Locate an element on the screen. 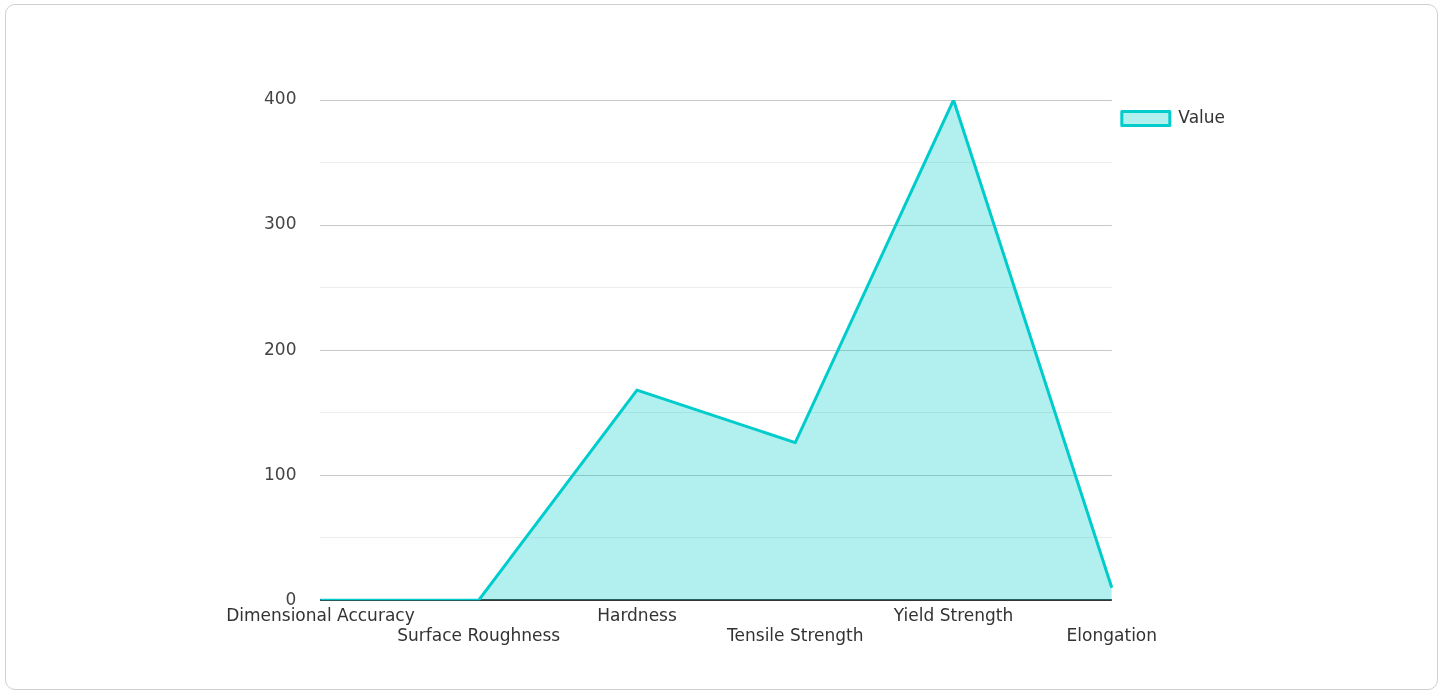  x-tick-label: Dimensional Accuracy is located at coordinates (320, 614).